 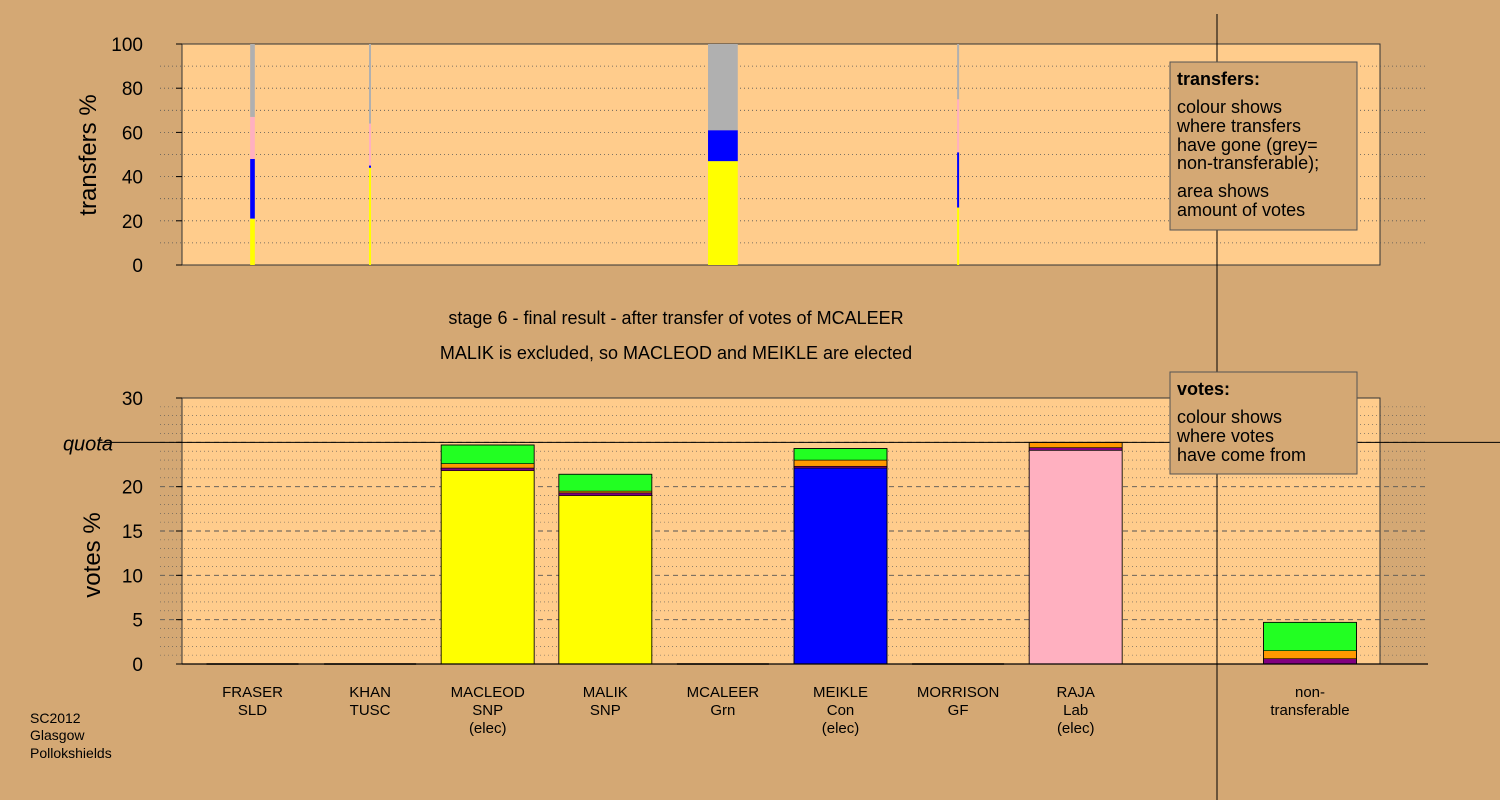 I want to click on votes-y-label: votes %, so click(x=92, y=554).